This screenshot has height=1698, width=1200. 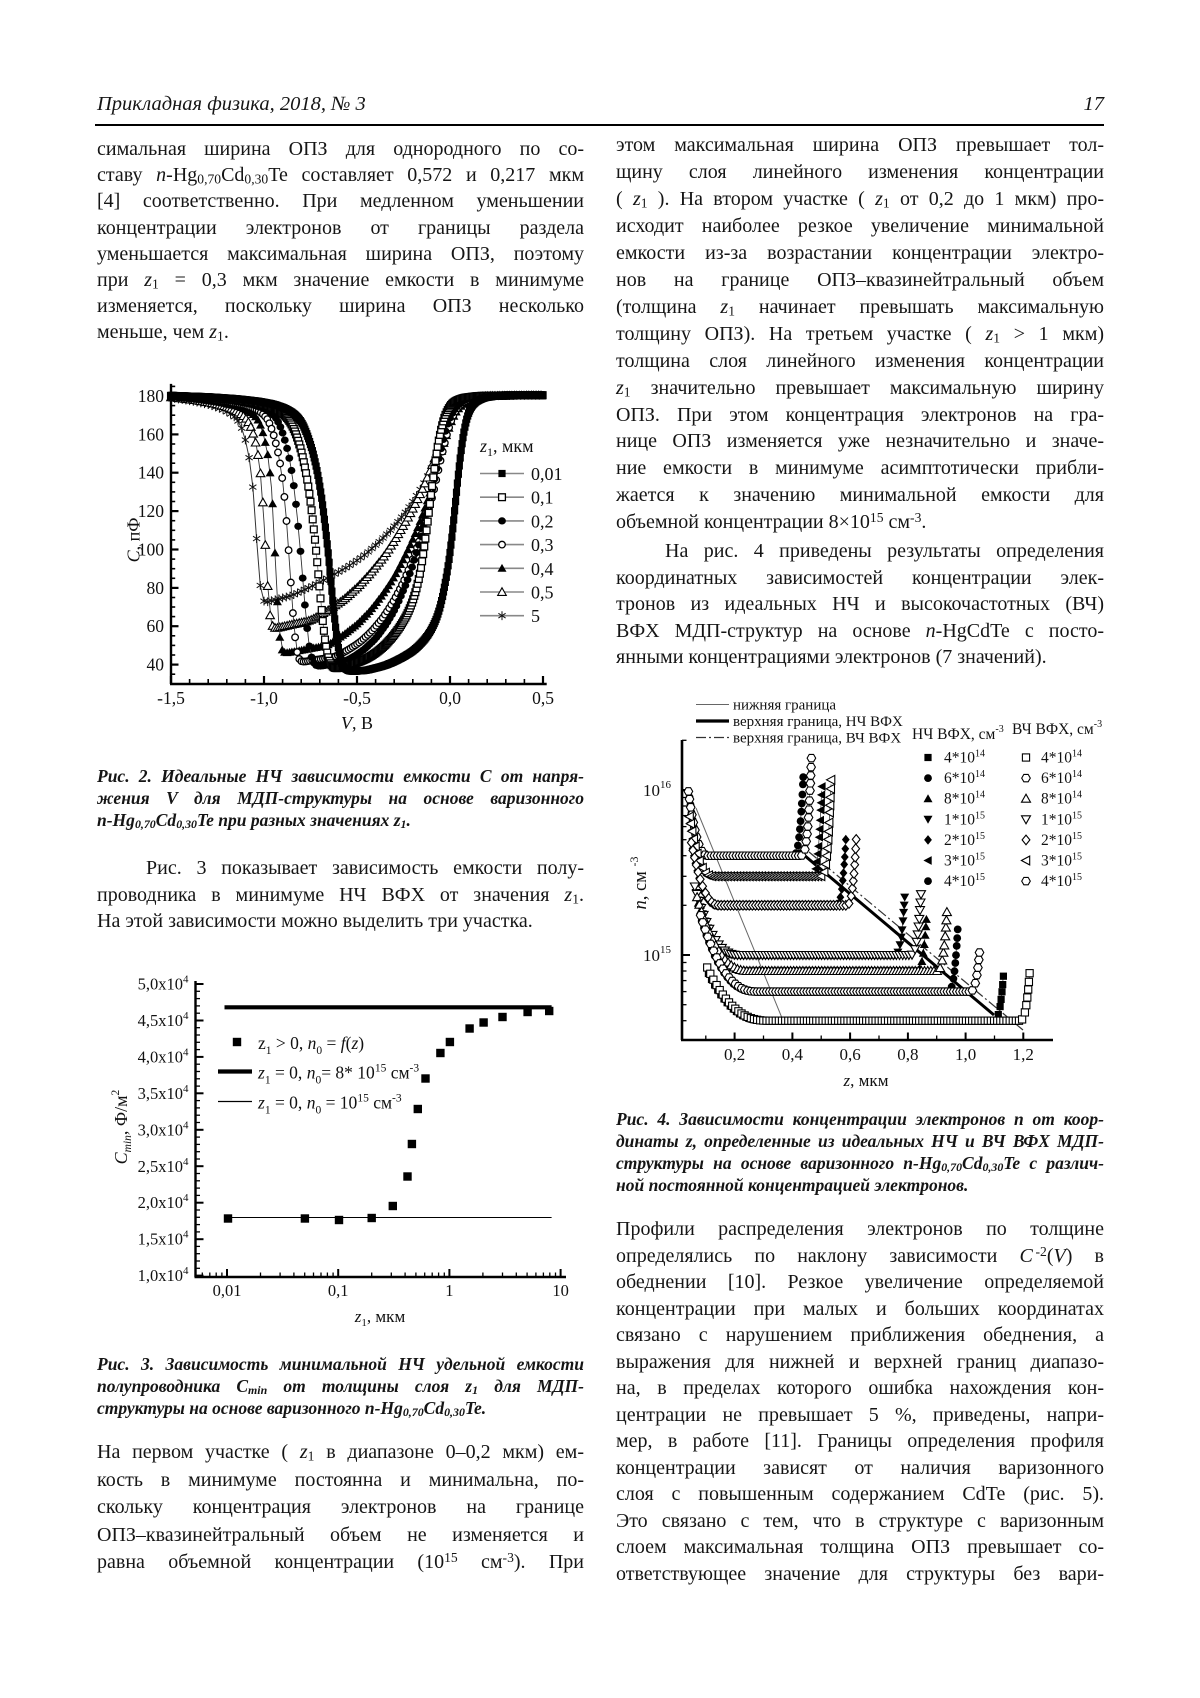 I want to click on svg-text: 180, so click(x=151, y=396).